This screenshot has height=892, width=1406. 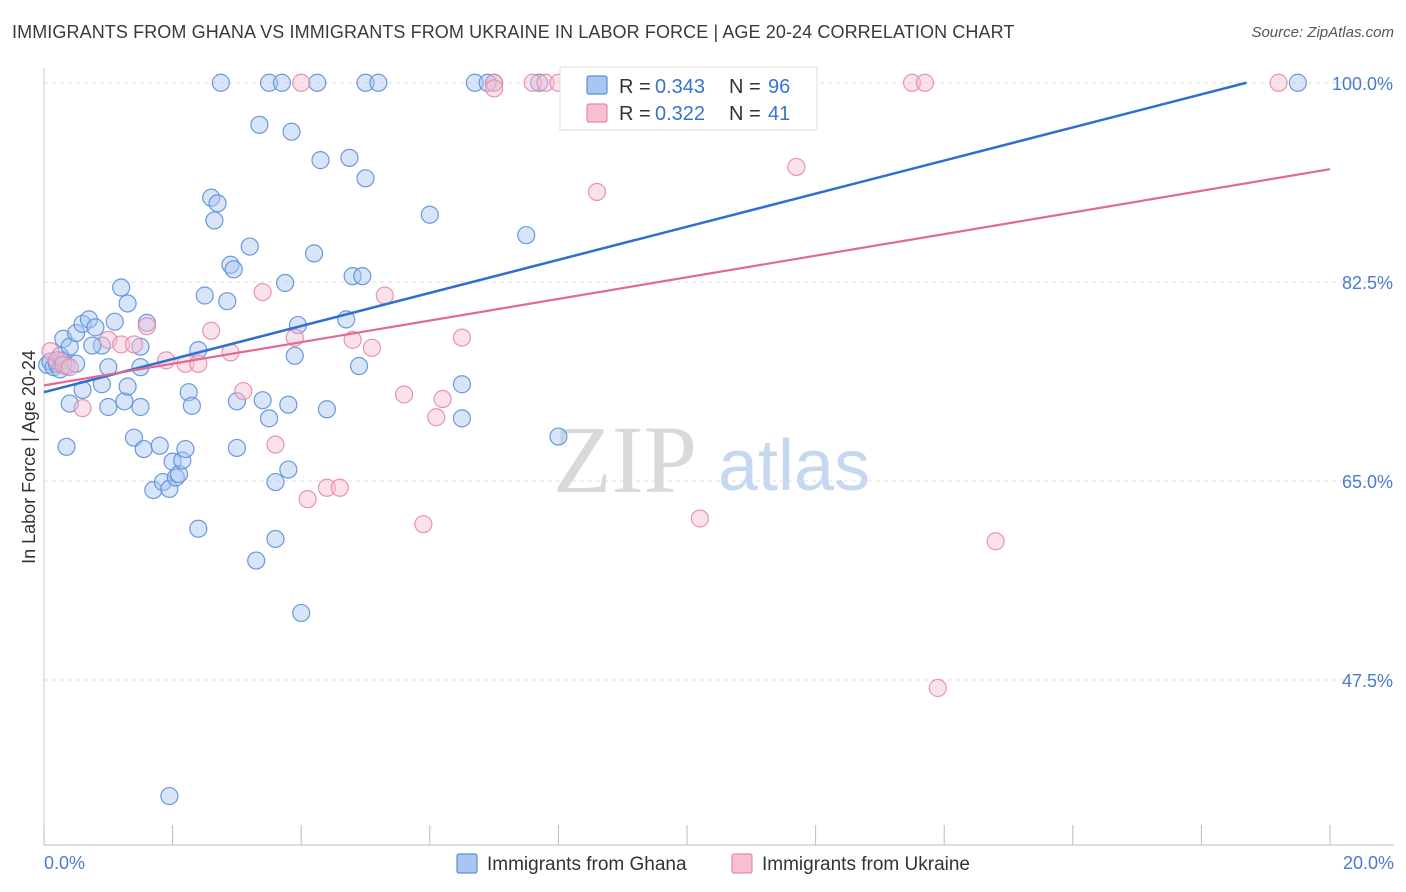 What do you see at coordinates (680, 87) in the screenshot?
I see `stats-r-value-ghana: 0.343` at bounding box center [680, 87].